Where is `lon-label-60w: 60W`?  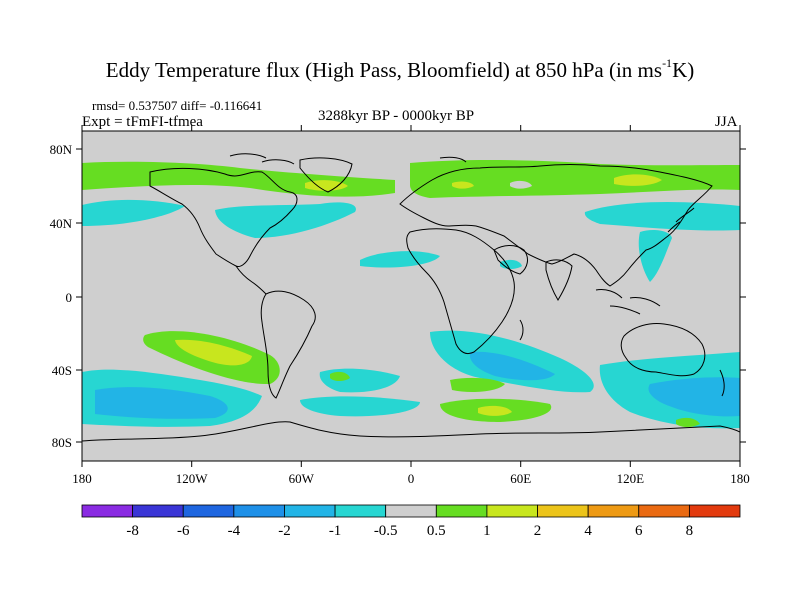 lon-label-60w: 60W is located at coordinates (302, 478).